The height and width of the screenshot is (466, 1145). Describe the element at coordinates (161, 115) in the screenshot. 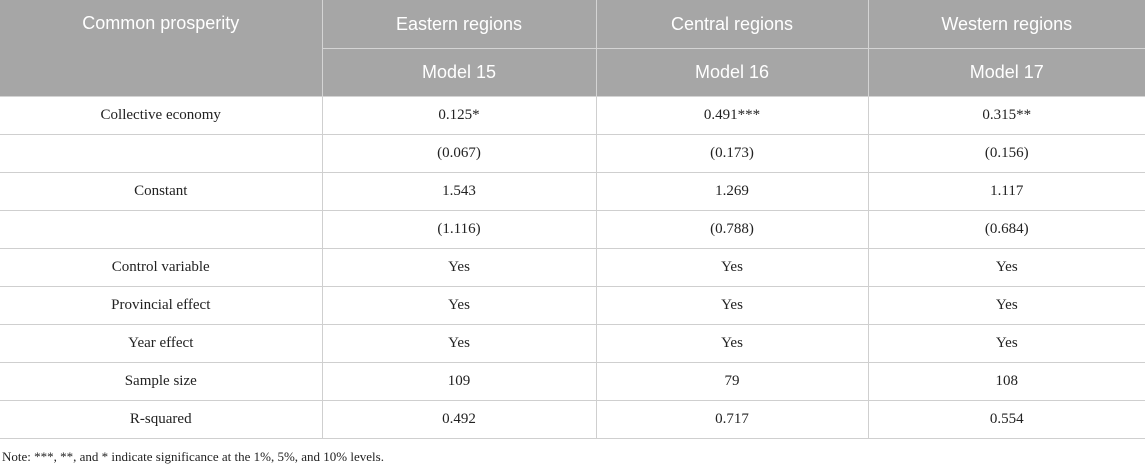

I see `row-label: Collective economy` at that location.